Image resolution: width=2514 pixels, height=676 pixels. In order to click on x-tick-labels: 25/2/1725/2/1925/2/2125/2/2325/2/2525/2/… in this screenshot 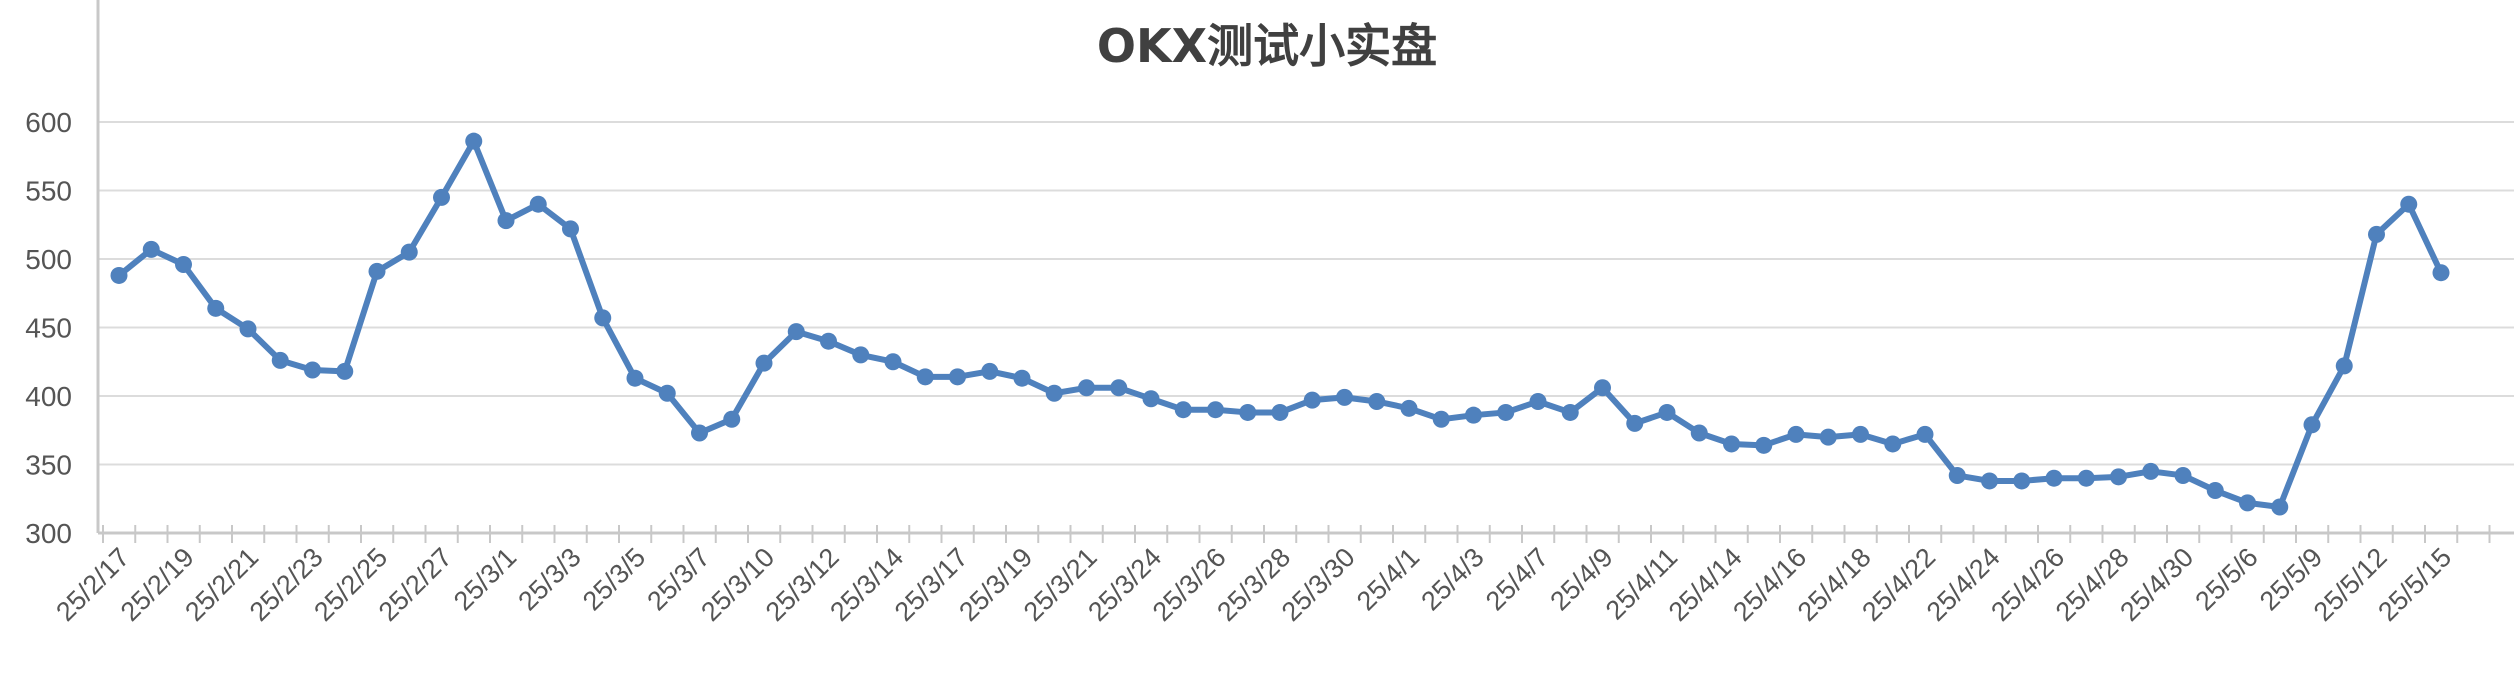, I will do `click(1253, 584)`.